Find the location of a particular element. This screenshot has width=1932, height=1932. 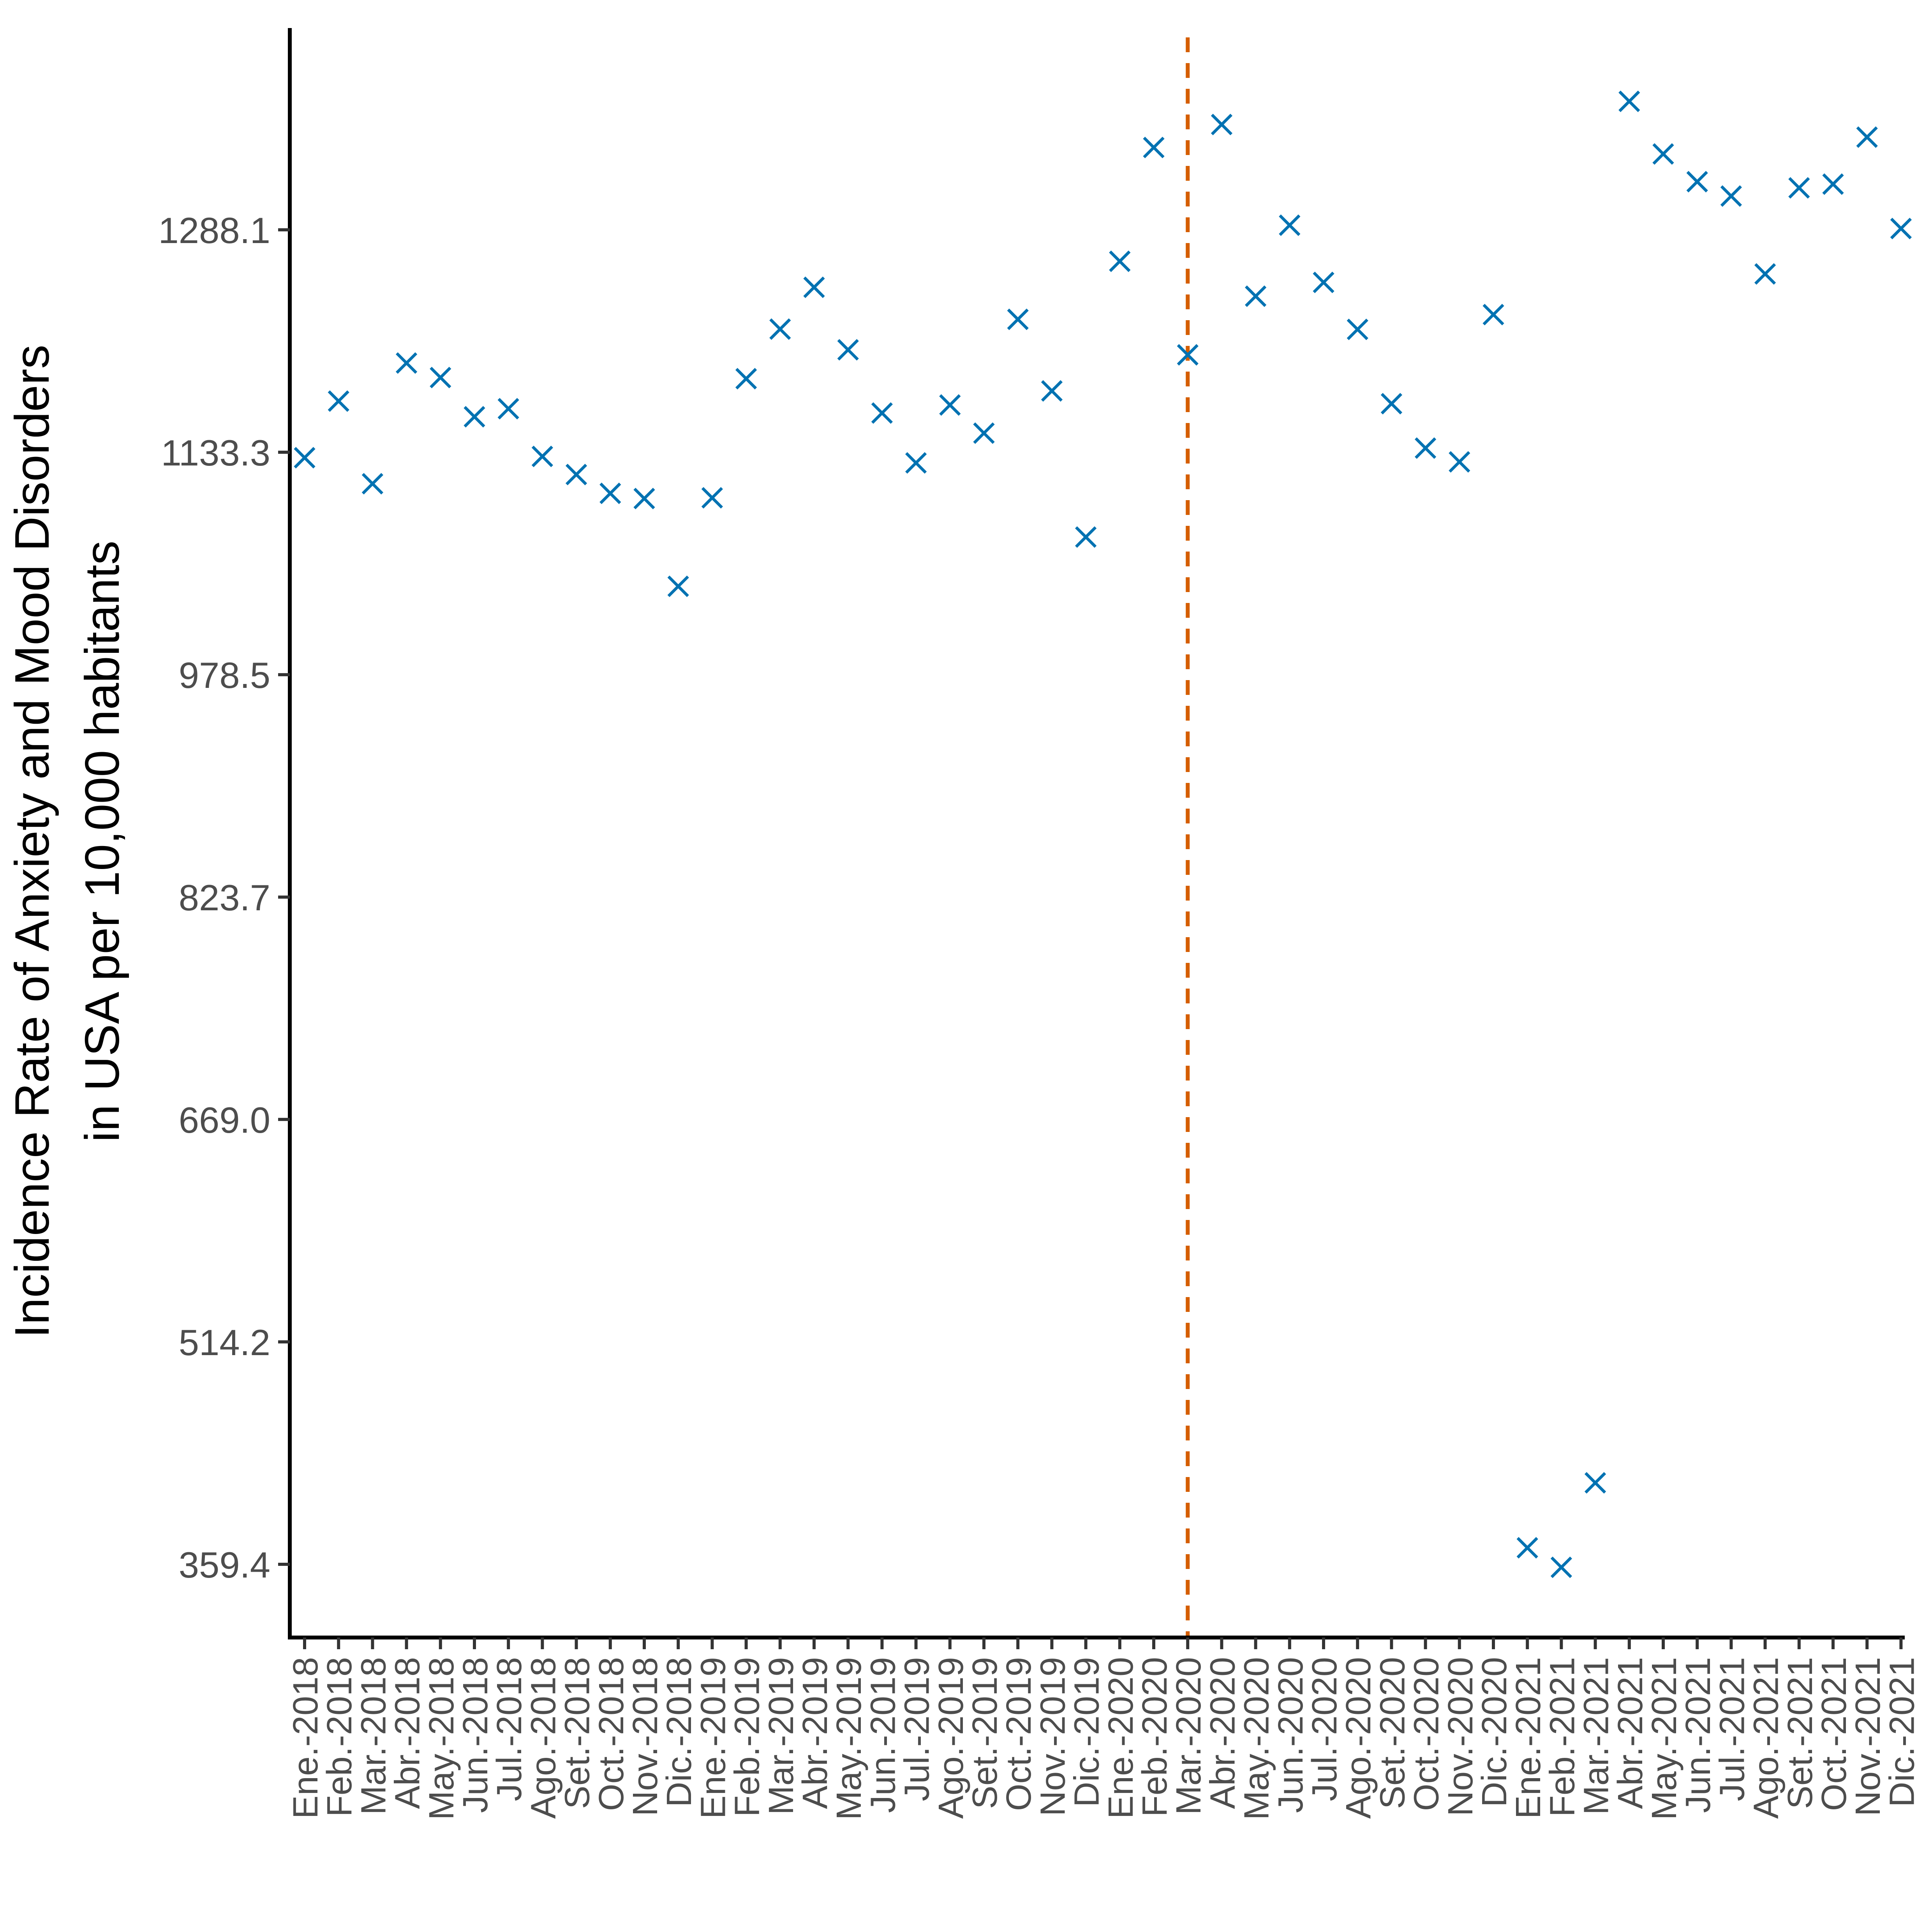

x-tick-label-35: Dic.-2020 is located at coordinates (1494, 1732).